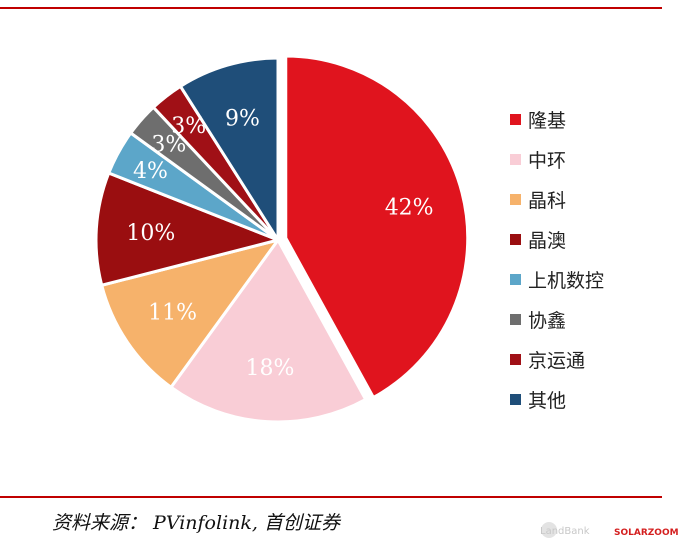 The height and width of the screenshot is (556, 680). Describe the element at coordinates (150, 171) in the screenshot. I see `slice-label: 4%` at that location.